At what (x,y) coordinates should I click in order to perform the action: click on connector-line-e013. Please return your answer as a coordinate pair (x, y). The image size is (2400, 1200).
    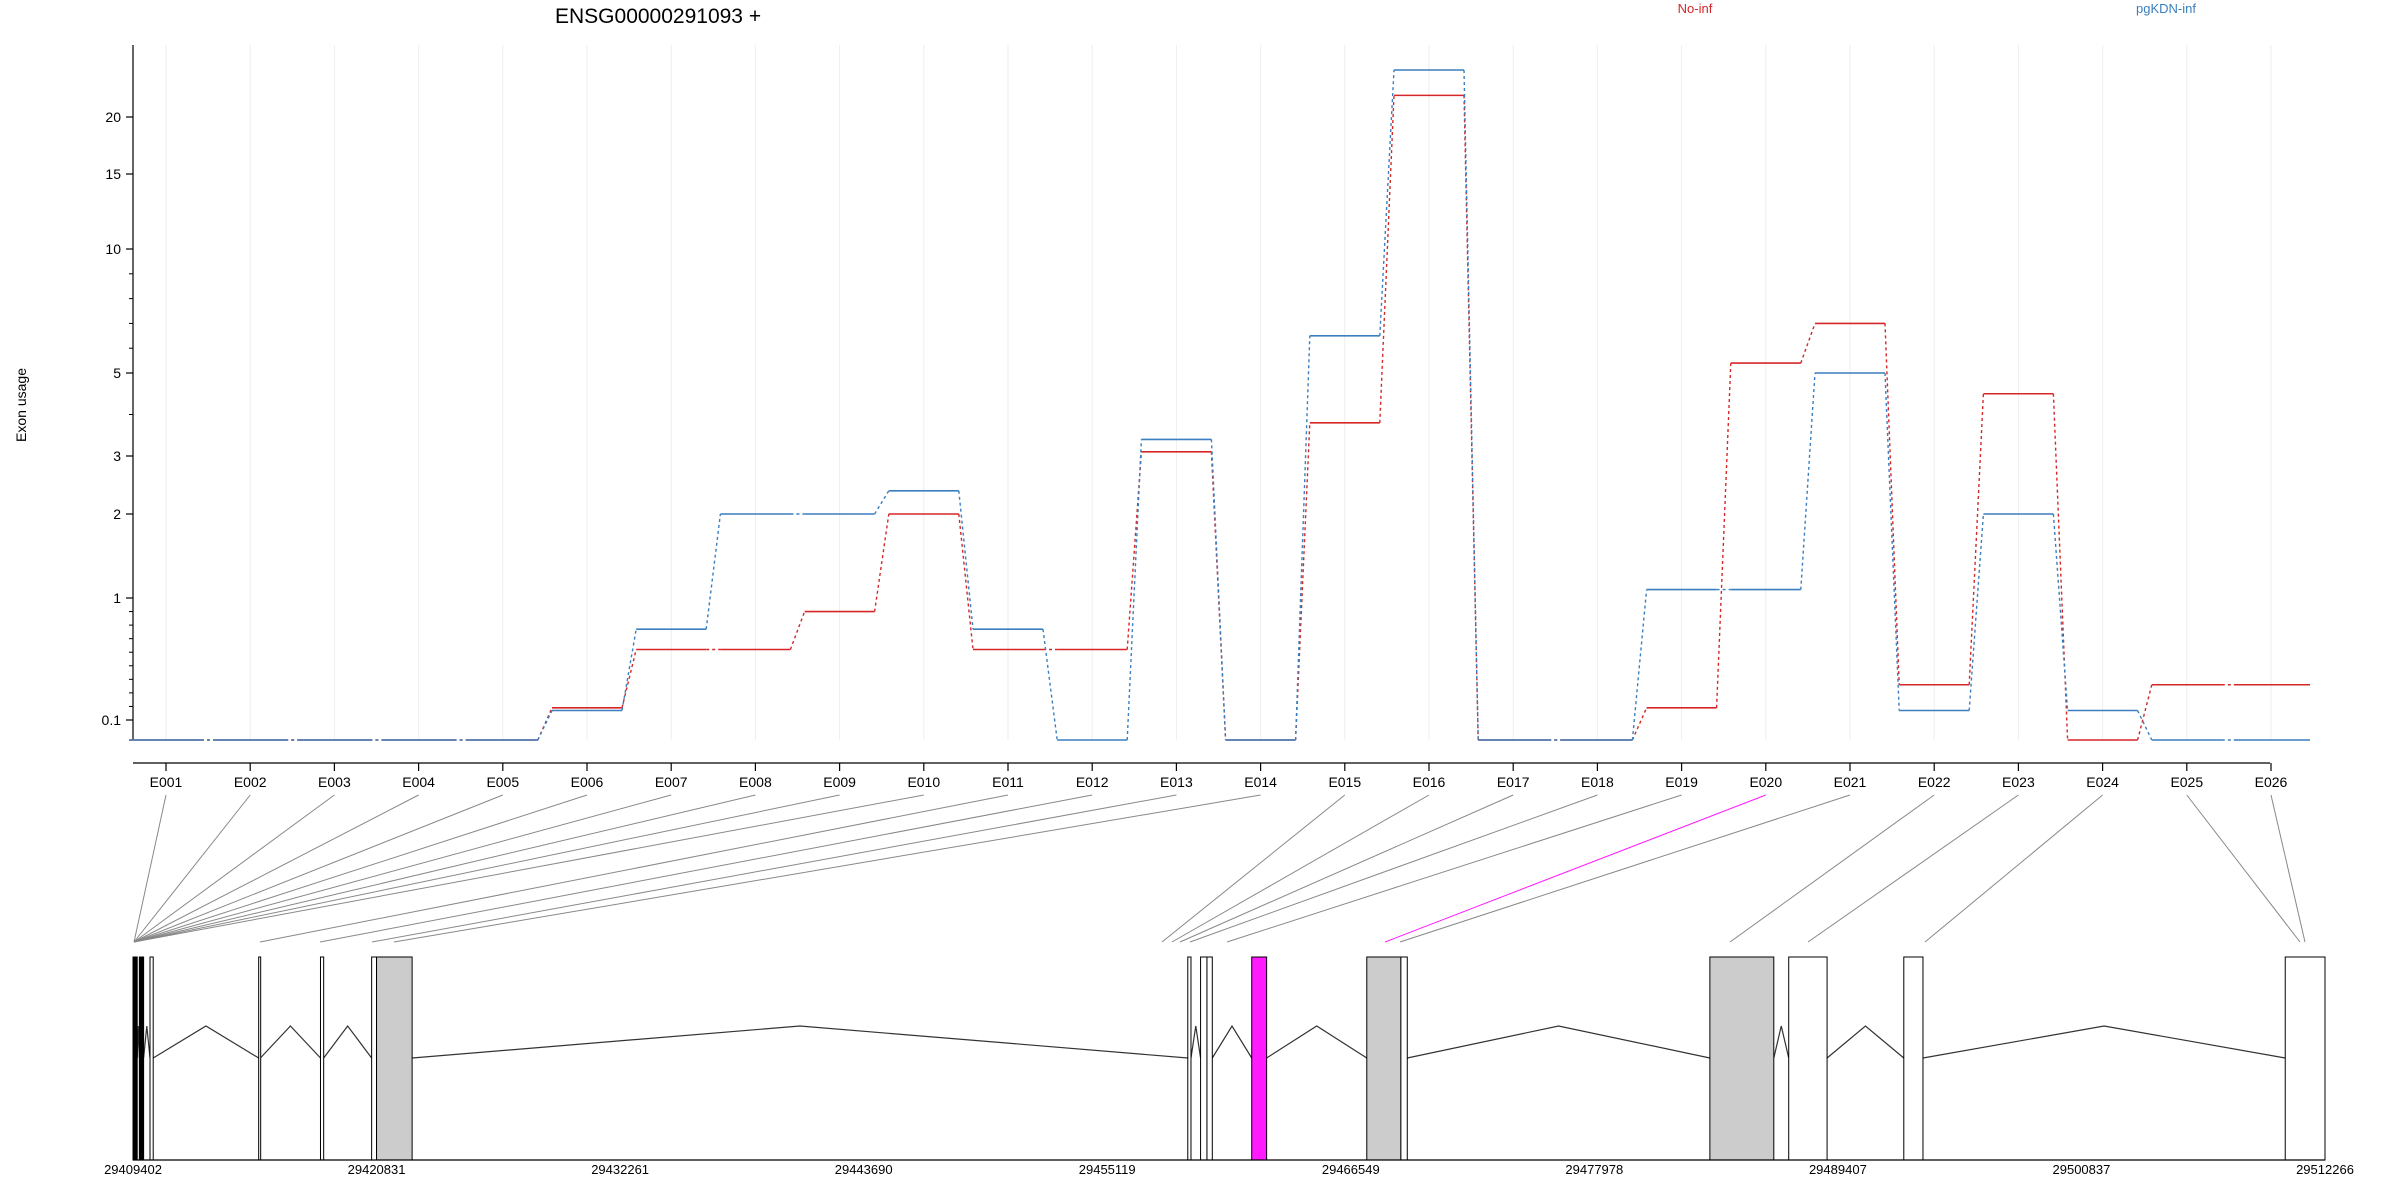
    Looking at the image, I should click on (774, 868).